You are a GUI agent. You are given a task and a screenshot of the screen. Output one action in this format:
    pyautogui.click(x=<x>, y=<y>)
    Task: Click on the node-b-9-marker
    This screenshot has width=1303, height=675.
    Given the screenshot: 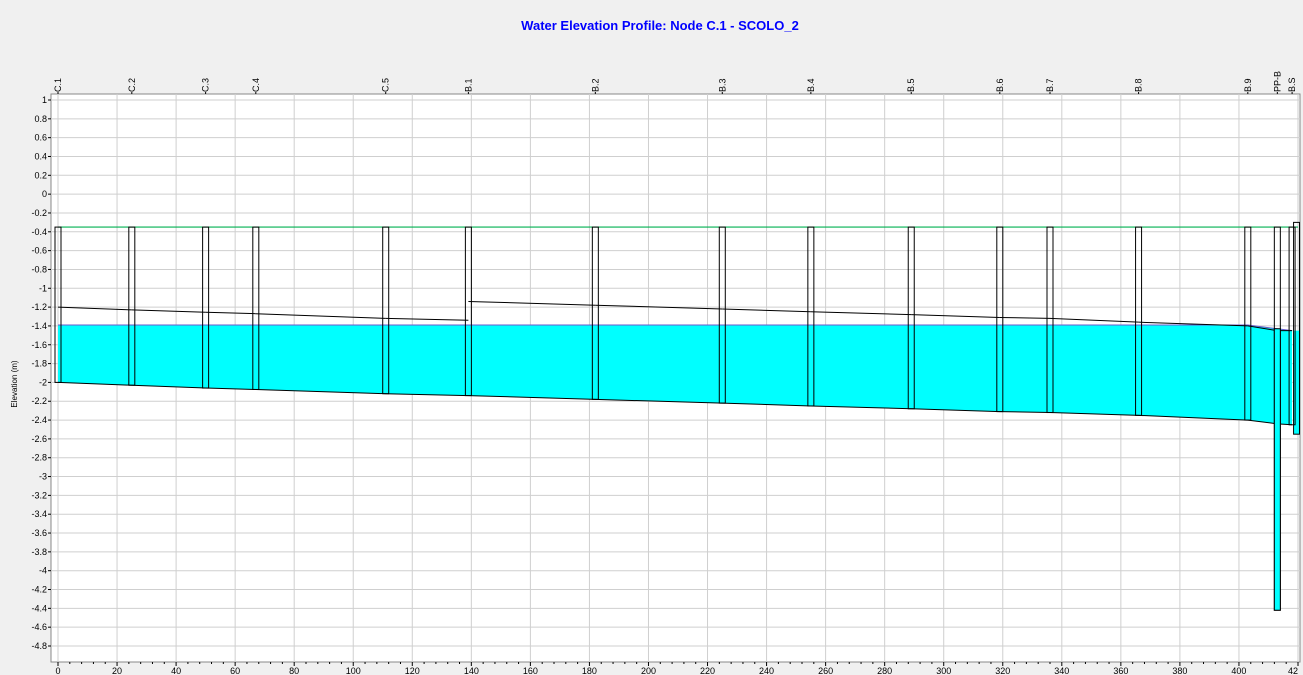 What is the action you would take?
    pyautogui.click(x=1248, y=323)
    